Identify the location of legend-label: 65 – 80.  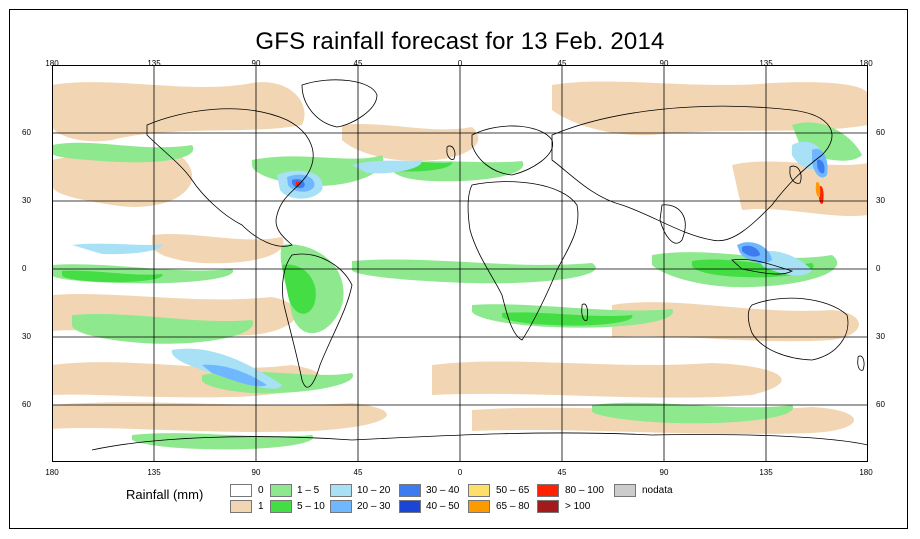
(513, 506).